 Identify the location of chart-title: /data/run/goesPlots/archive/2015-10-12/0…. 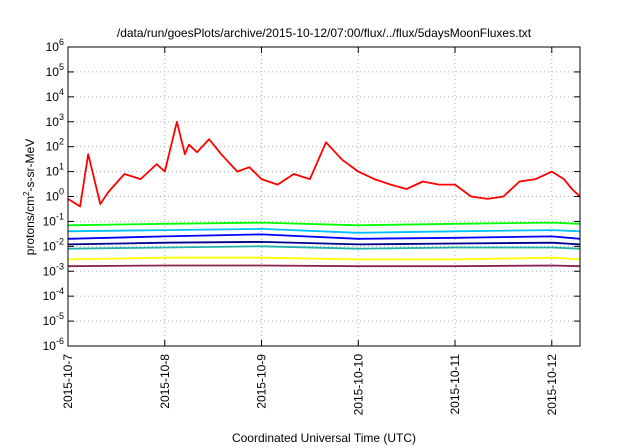
(324, 33).